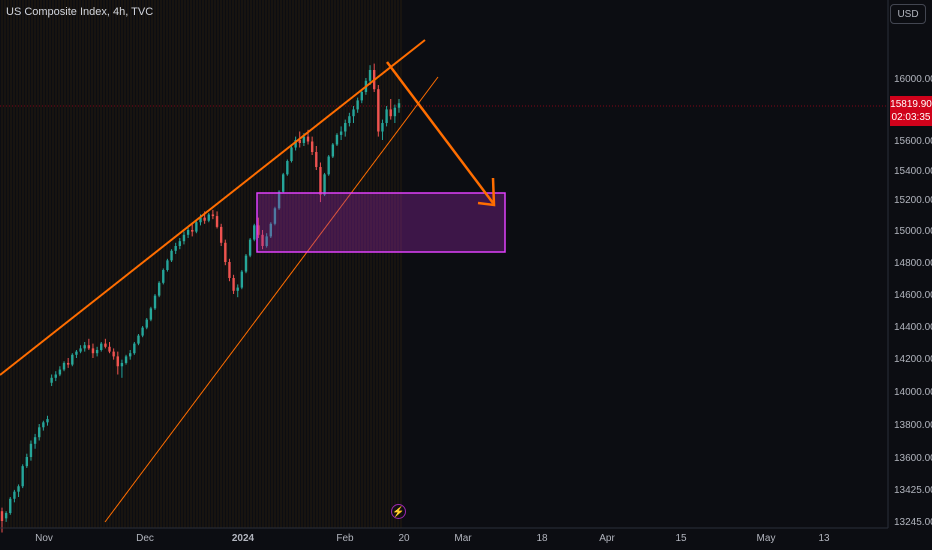 This screenshot has width=932, height=550. I want to click on last-price-value: 15819.90, so click(911, 104).